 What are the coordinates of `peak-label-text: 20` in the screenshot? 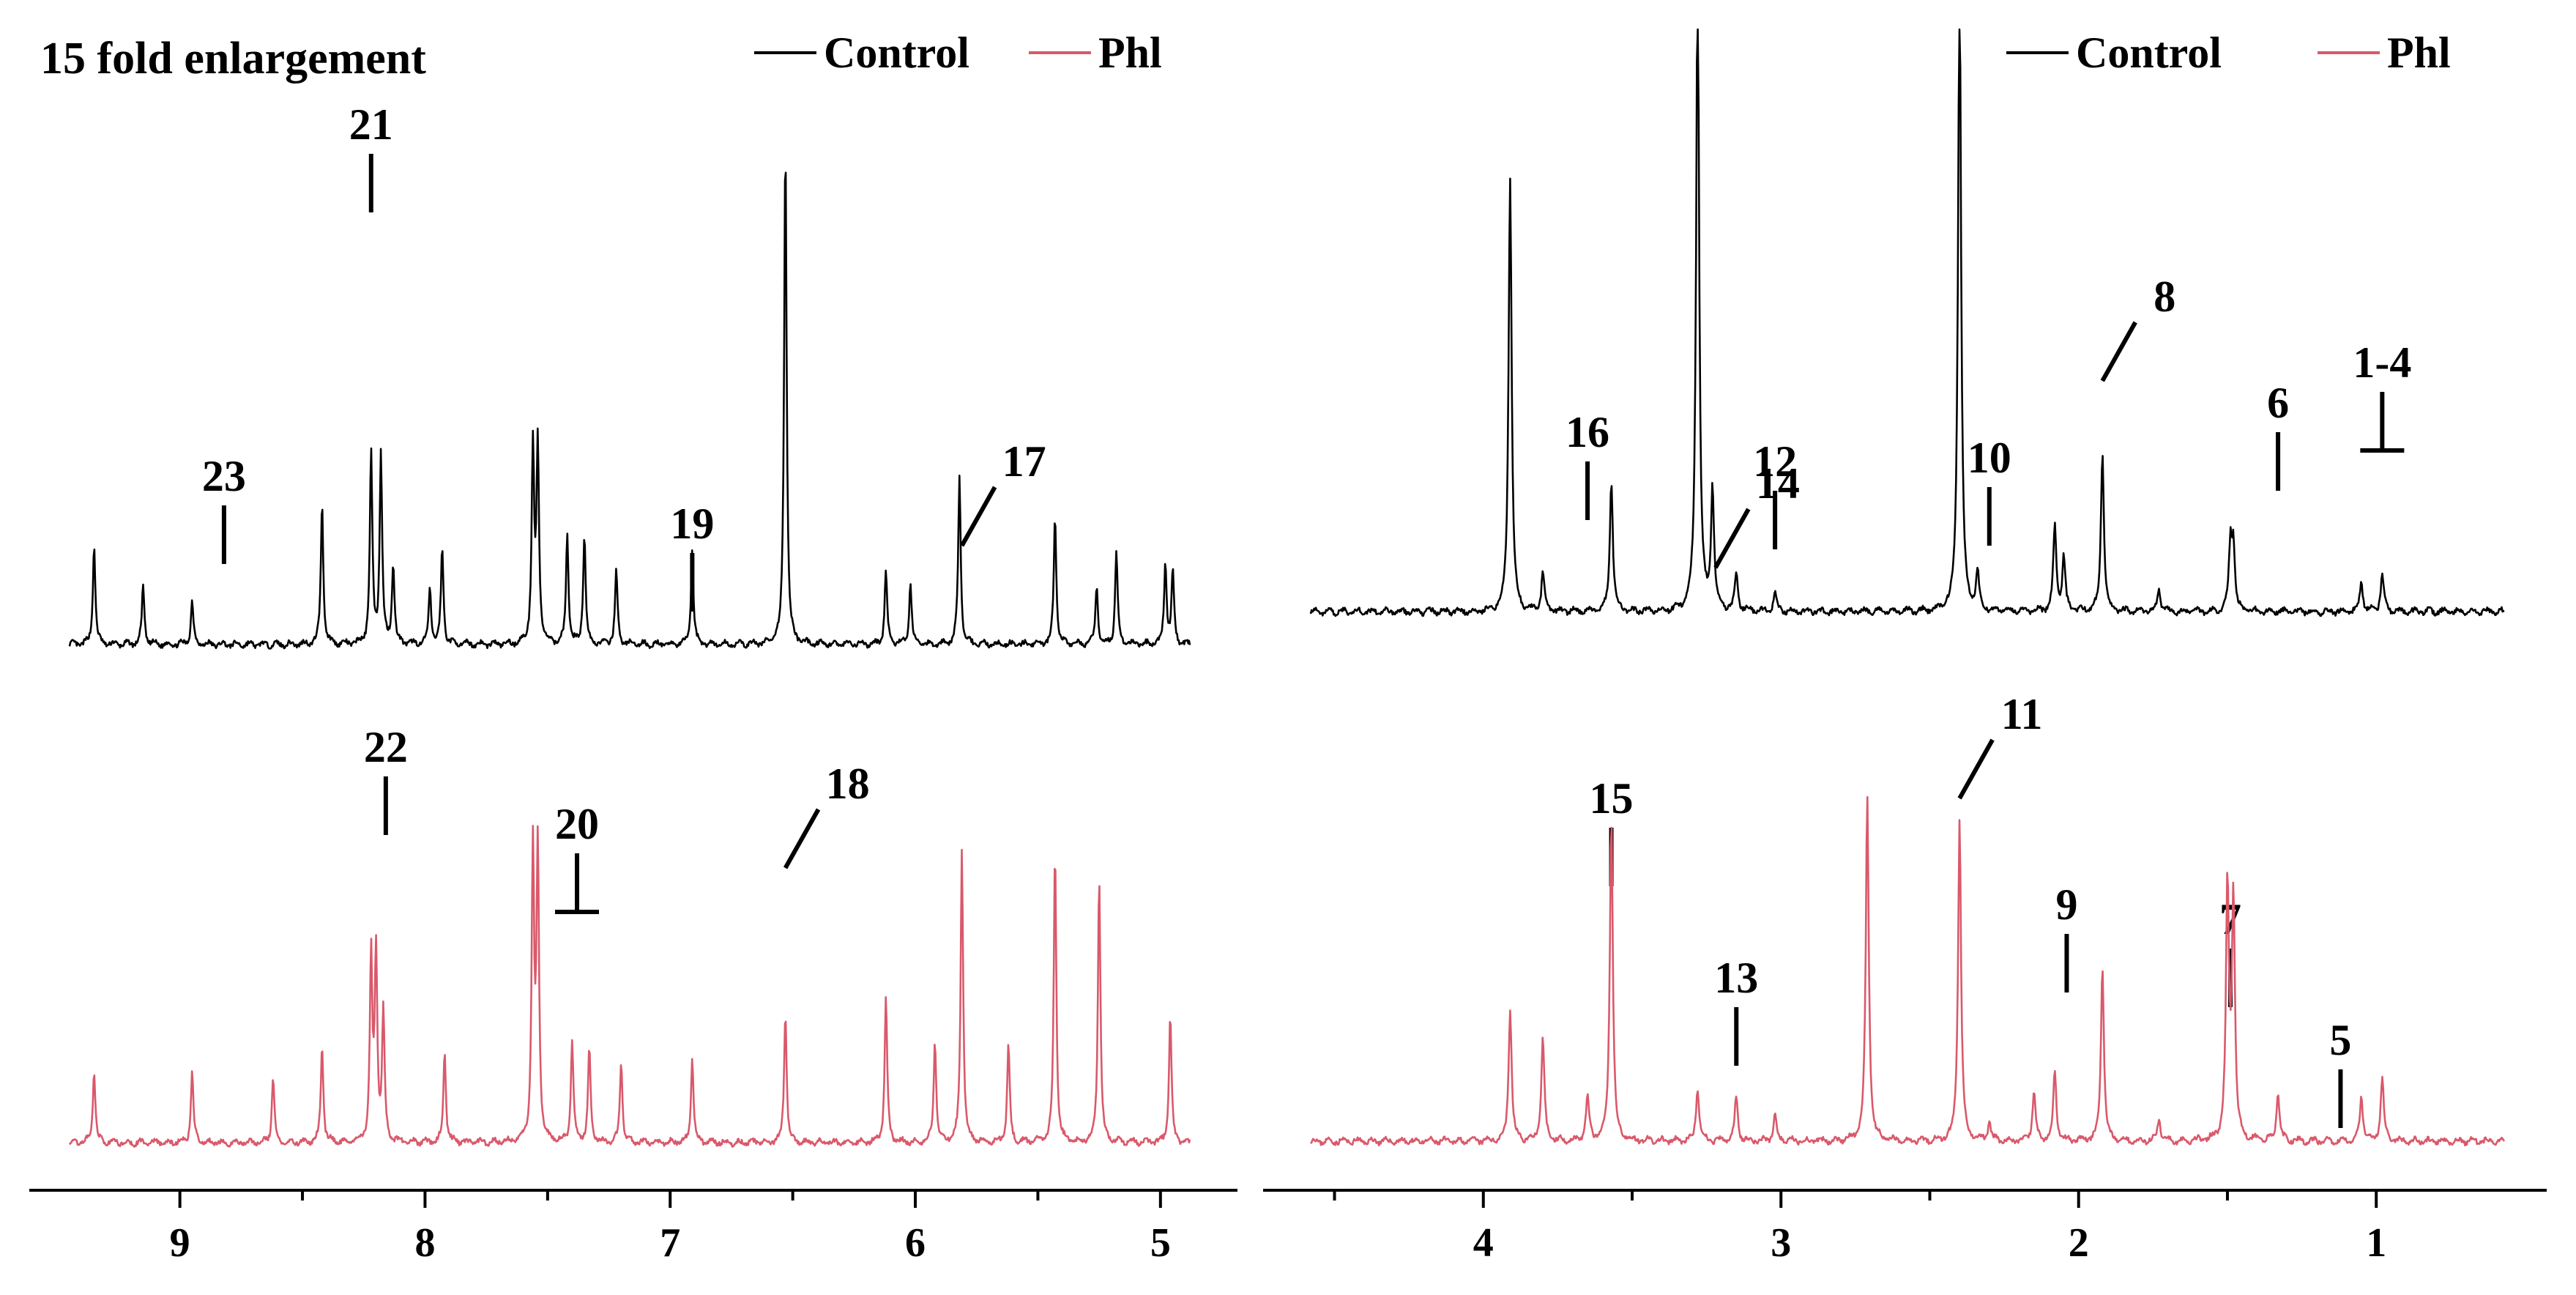 It's located at (577, 824).